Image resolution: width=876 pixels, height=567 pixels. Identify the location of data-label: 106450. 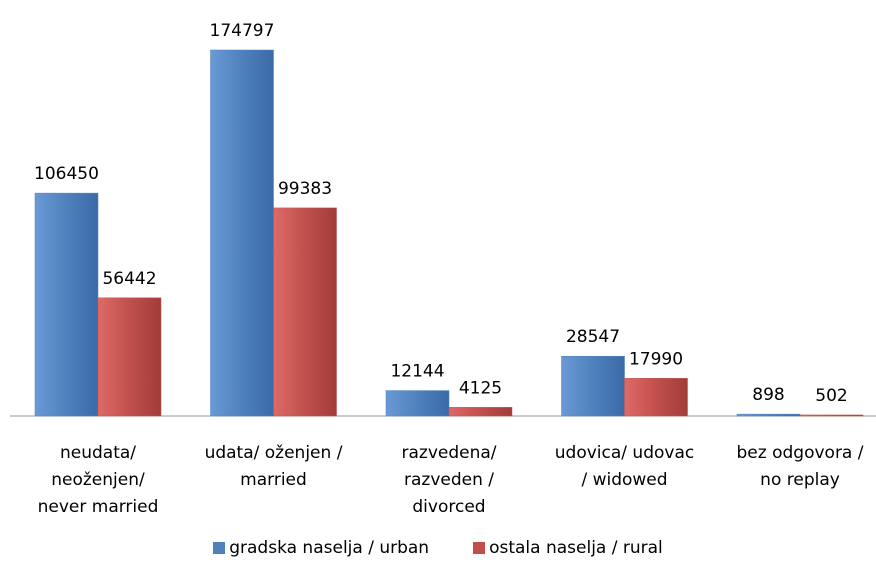
(66, 174).